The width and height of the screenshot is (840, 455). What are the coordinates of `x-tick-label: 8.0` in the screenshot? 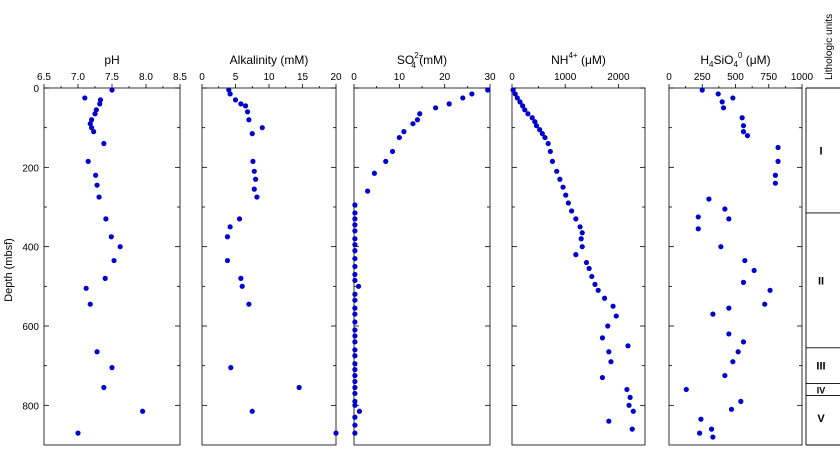 It's located at (146, 77).